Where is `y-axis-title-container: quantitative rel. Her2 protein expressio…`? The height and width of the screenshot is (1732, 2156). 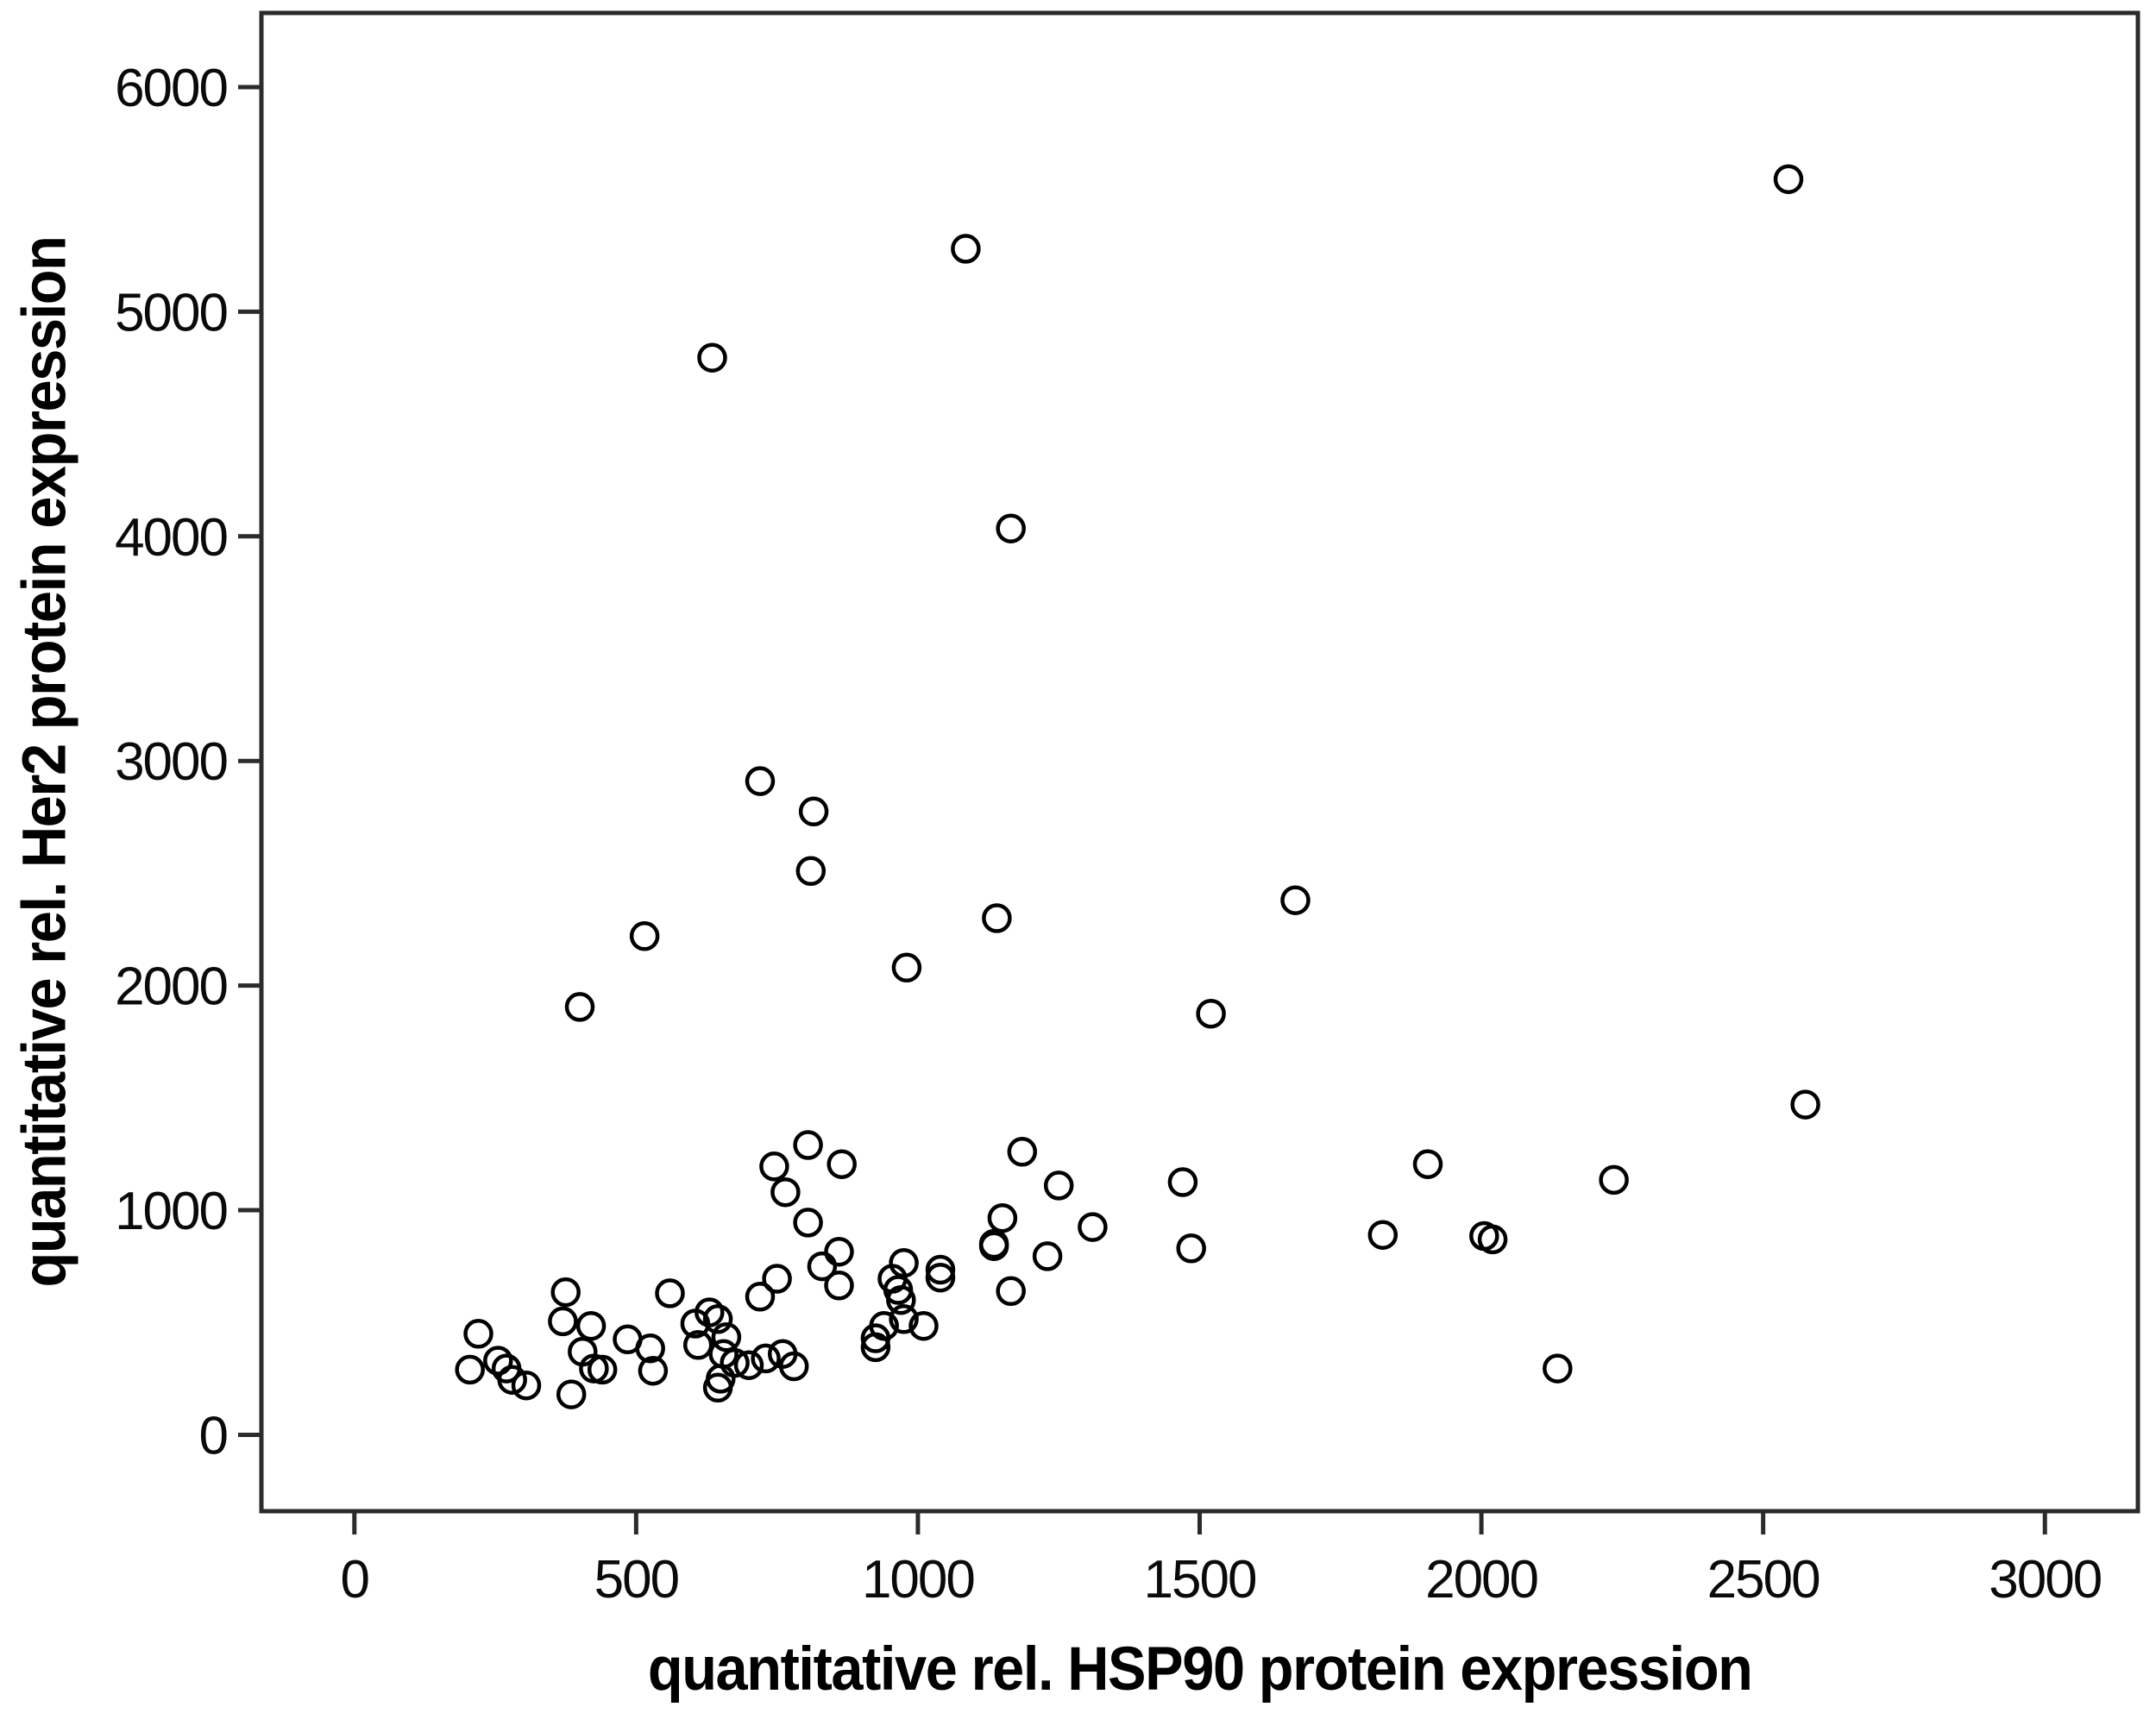
y-axis-title-container: quantitative rel. Her2 protein expressio… is located at coordinates (45, 762).